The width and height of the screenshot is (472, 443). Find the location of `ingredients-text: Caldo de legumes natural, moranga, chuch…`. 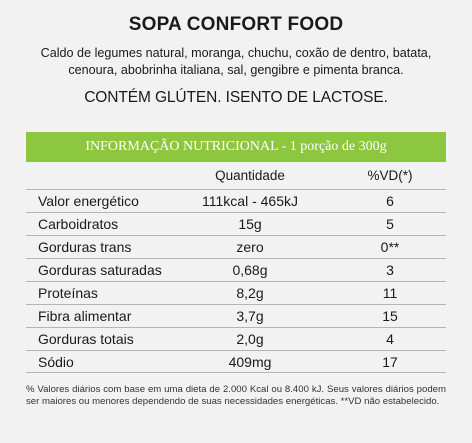

ingredients-text: Caldo de legumes natural, moranga, chuch… is located at coordinates (236, 62).